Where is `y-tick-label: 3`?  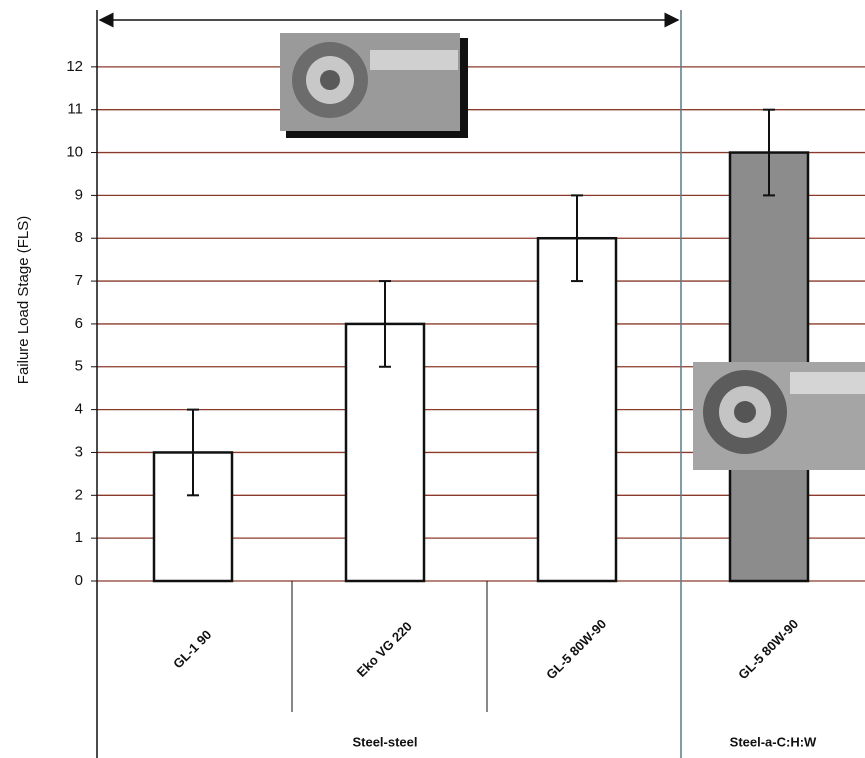
y-tick-label: 3 is located at coordinates (79, 451).